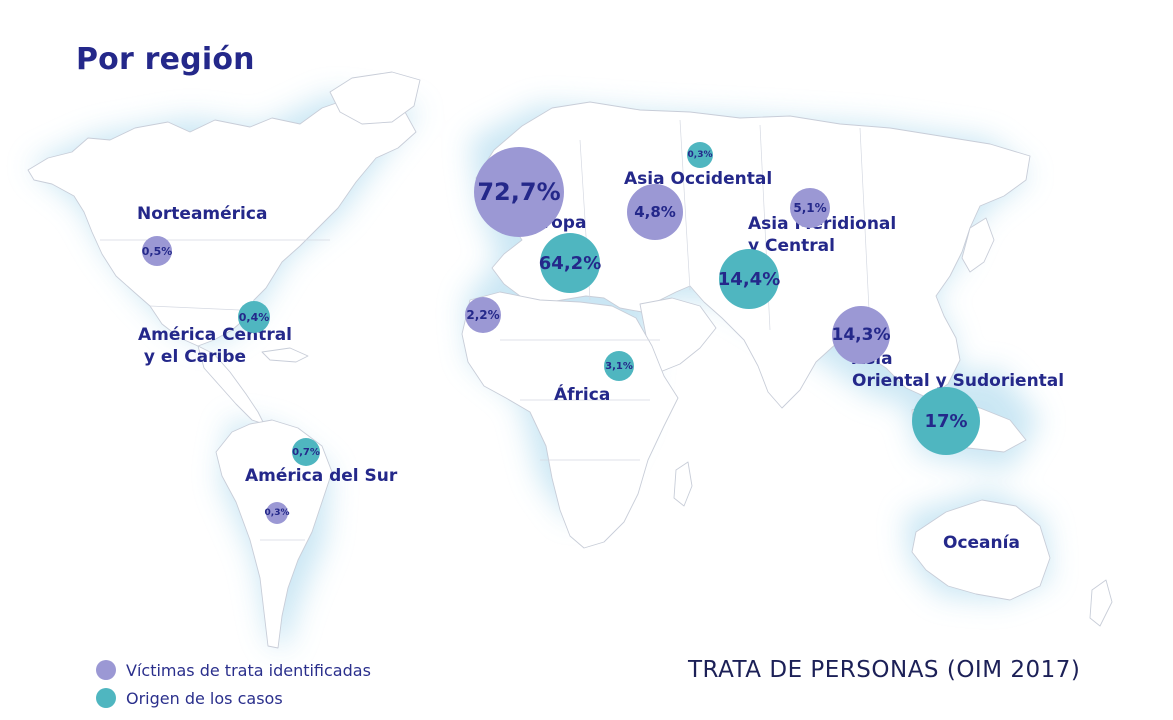 Image resolution: width=1173 pixels, height=720 pixels. I want to click on legend-item-victims: Víctimas de trata identificadas, so click(233, 670).